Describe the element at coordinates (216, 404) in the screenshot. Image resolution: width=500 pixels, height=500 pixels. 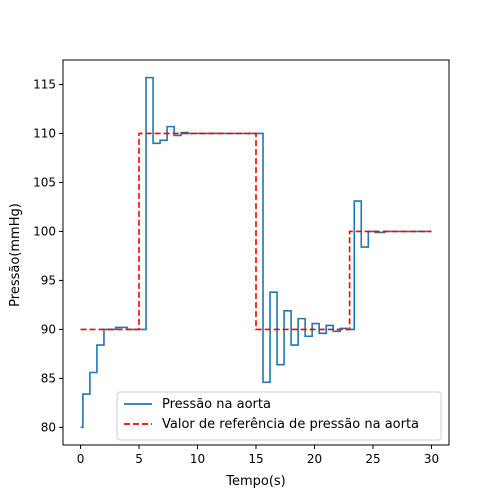
I see `legend-label-aorta: Pressão na aorta` at that location.